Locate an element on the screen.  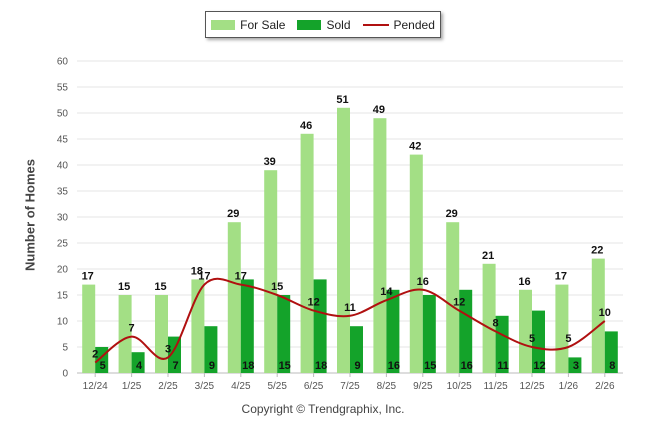
for-sale-data-label: 39 is located at coordinates (270, 162).